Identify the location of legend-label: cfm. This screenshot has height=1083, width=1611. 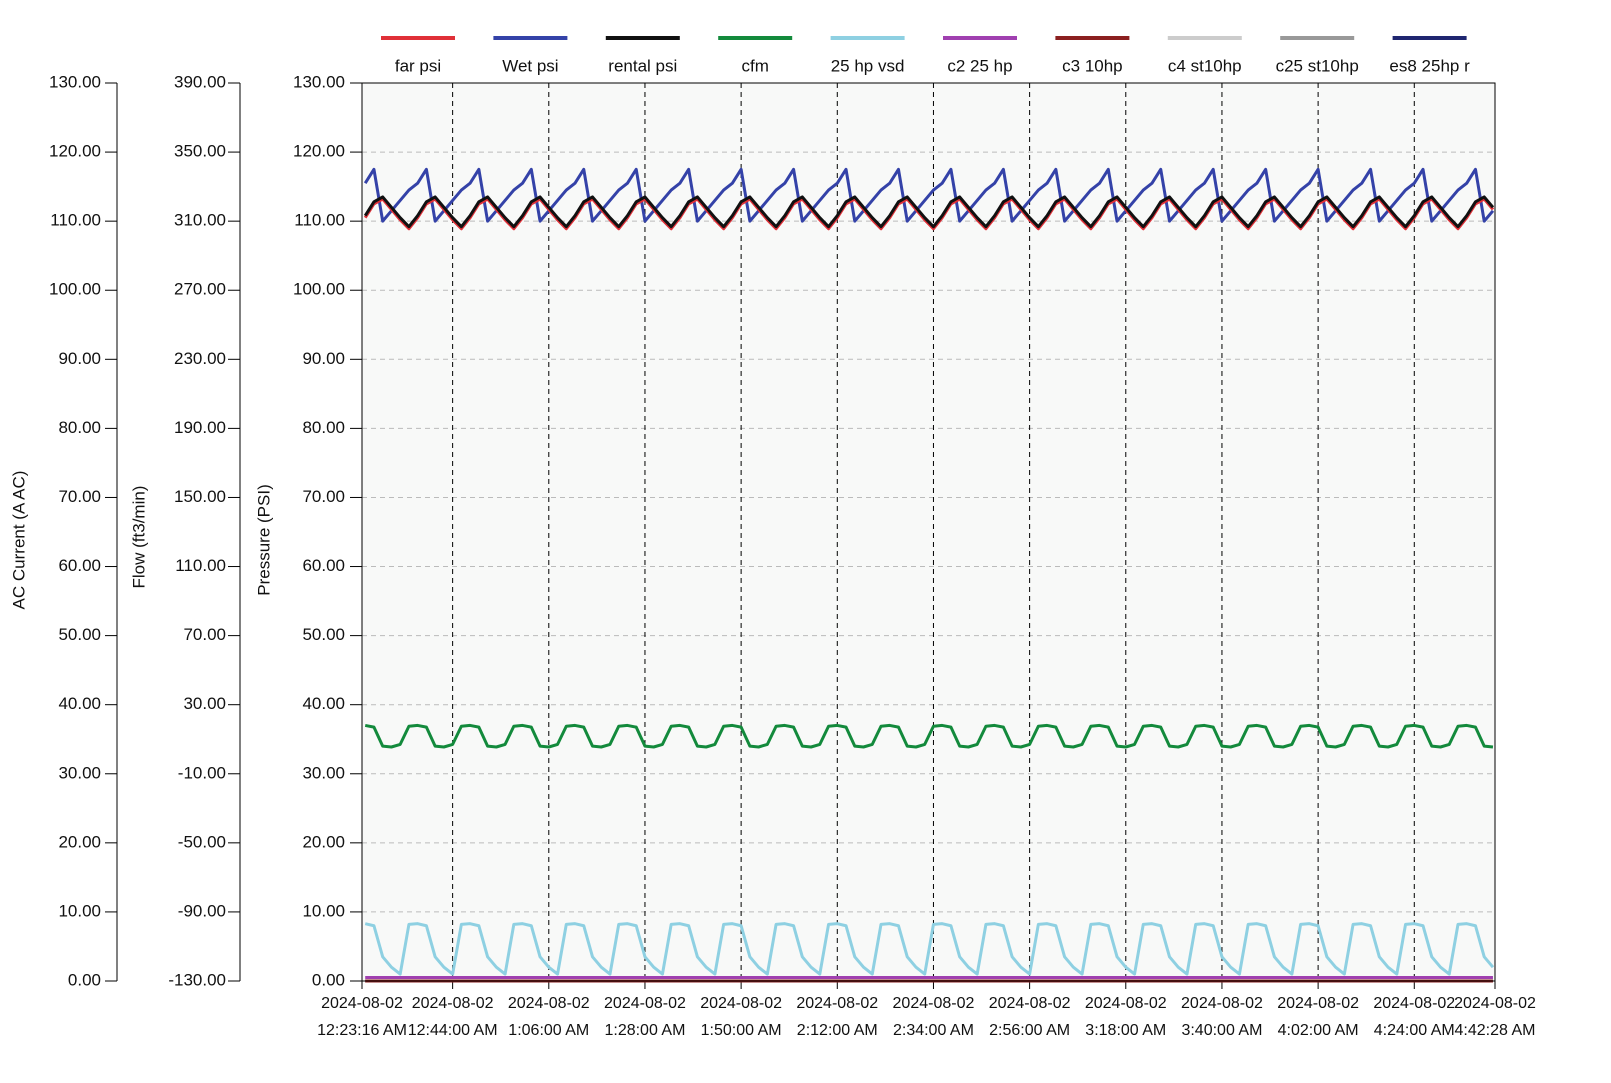
(755, 65).